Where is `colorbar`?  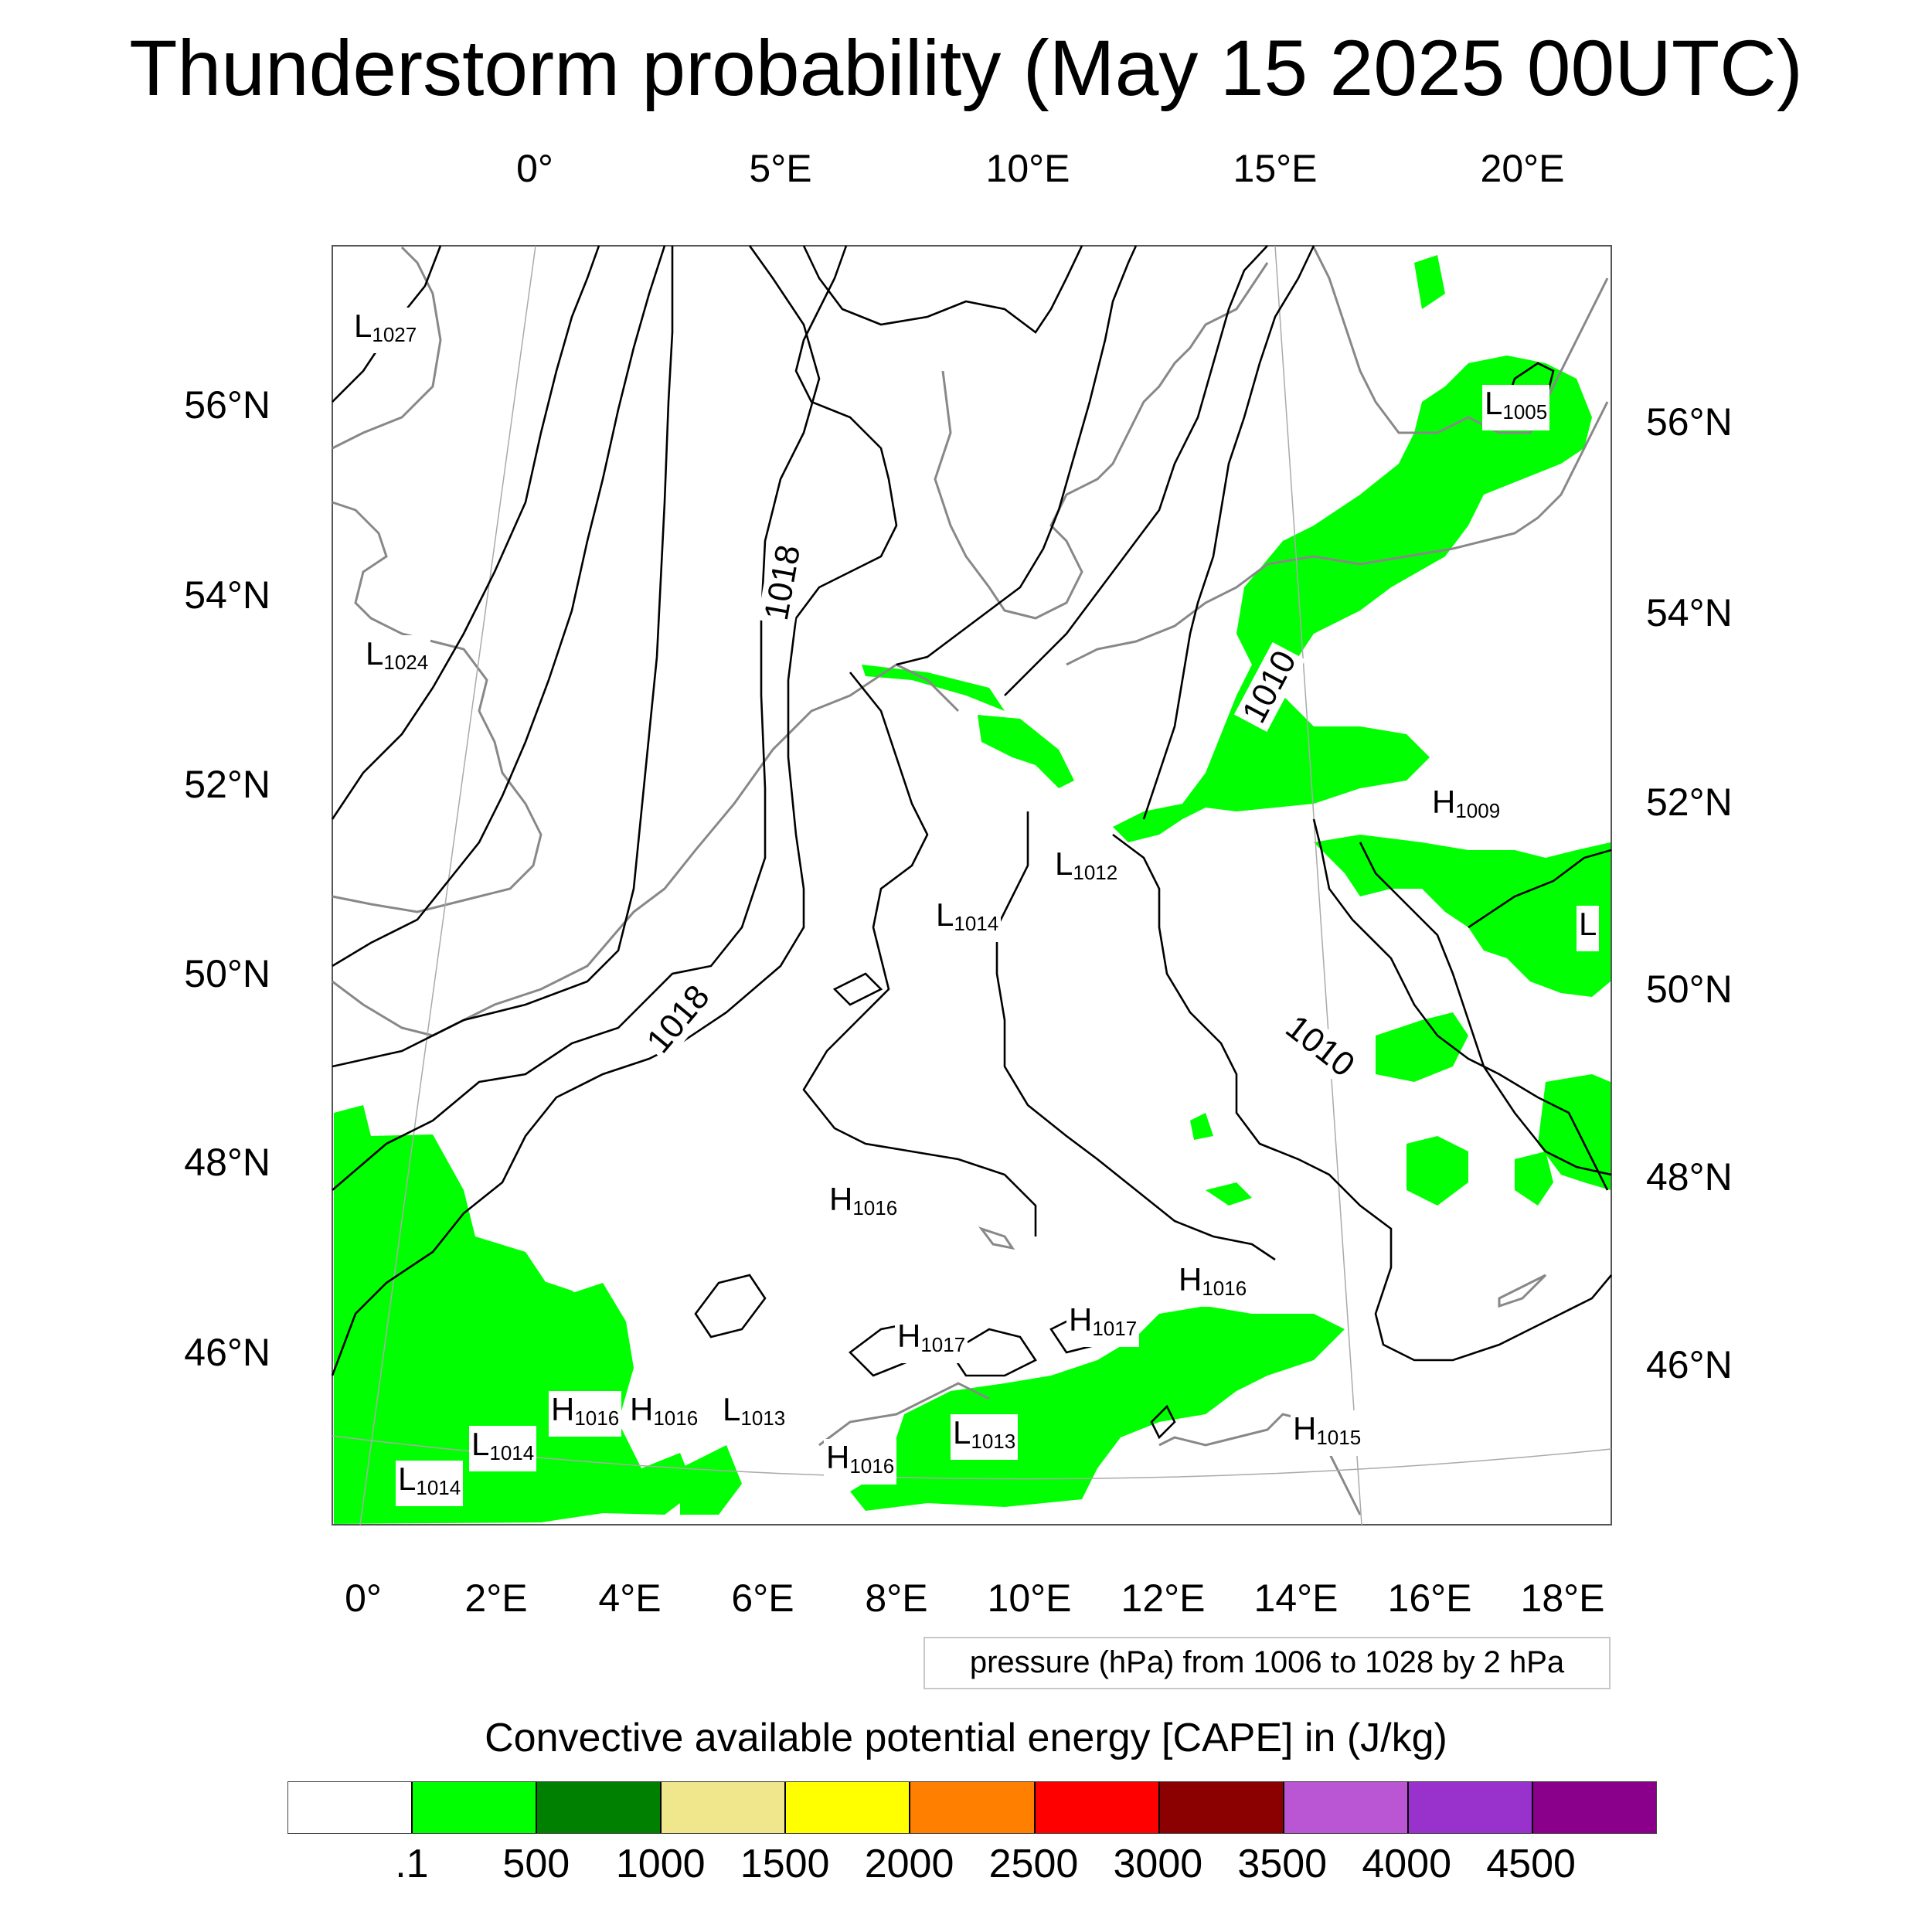
colorbar is located at coordinates (972, 1808).